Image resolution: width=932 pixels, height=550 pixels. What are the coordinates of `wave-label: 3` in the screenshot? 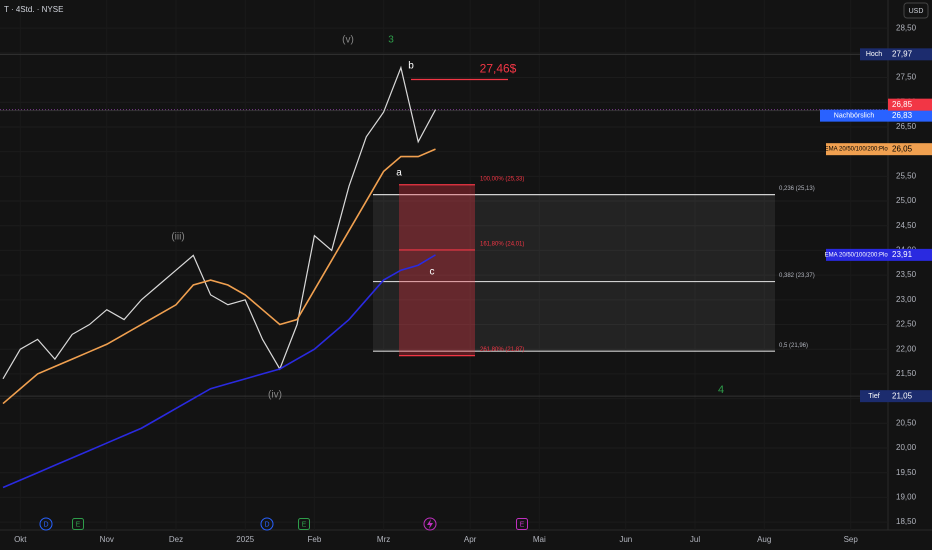 It's located at (391, 40).